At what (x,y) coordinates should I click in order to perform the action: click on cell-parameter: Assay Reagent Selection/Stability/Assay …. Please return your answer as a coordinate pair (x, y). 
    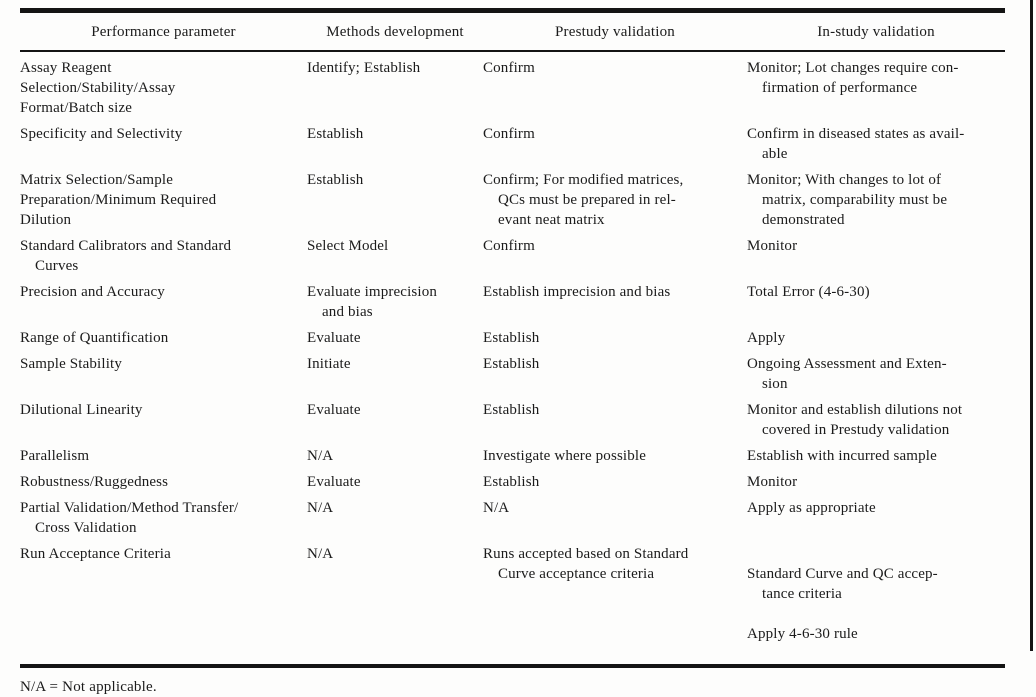
    Looking at the image, I should click on (98, 88).